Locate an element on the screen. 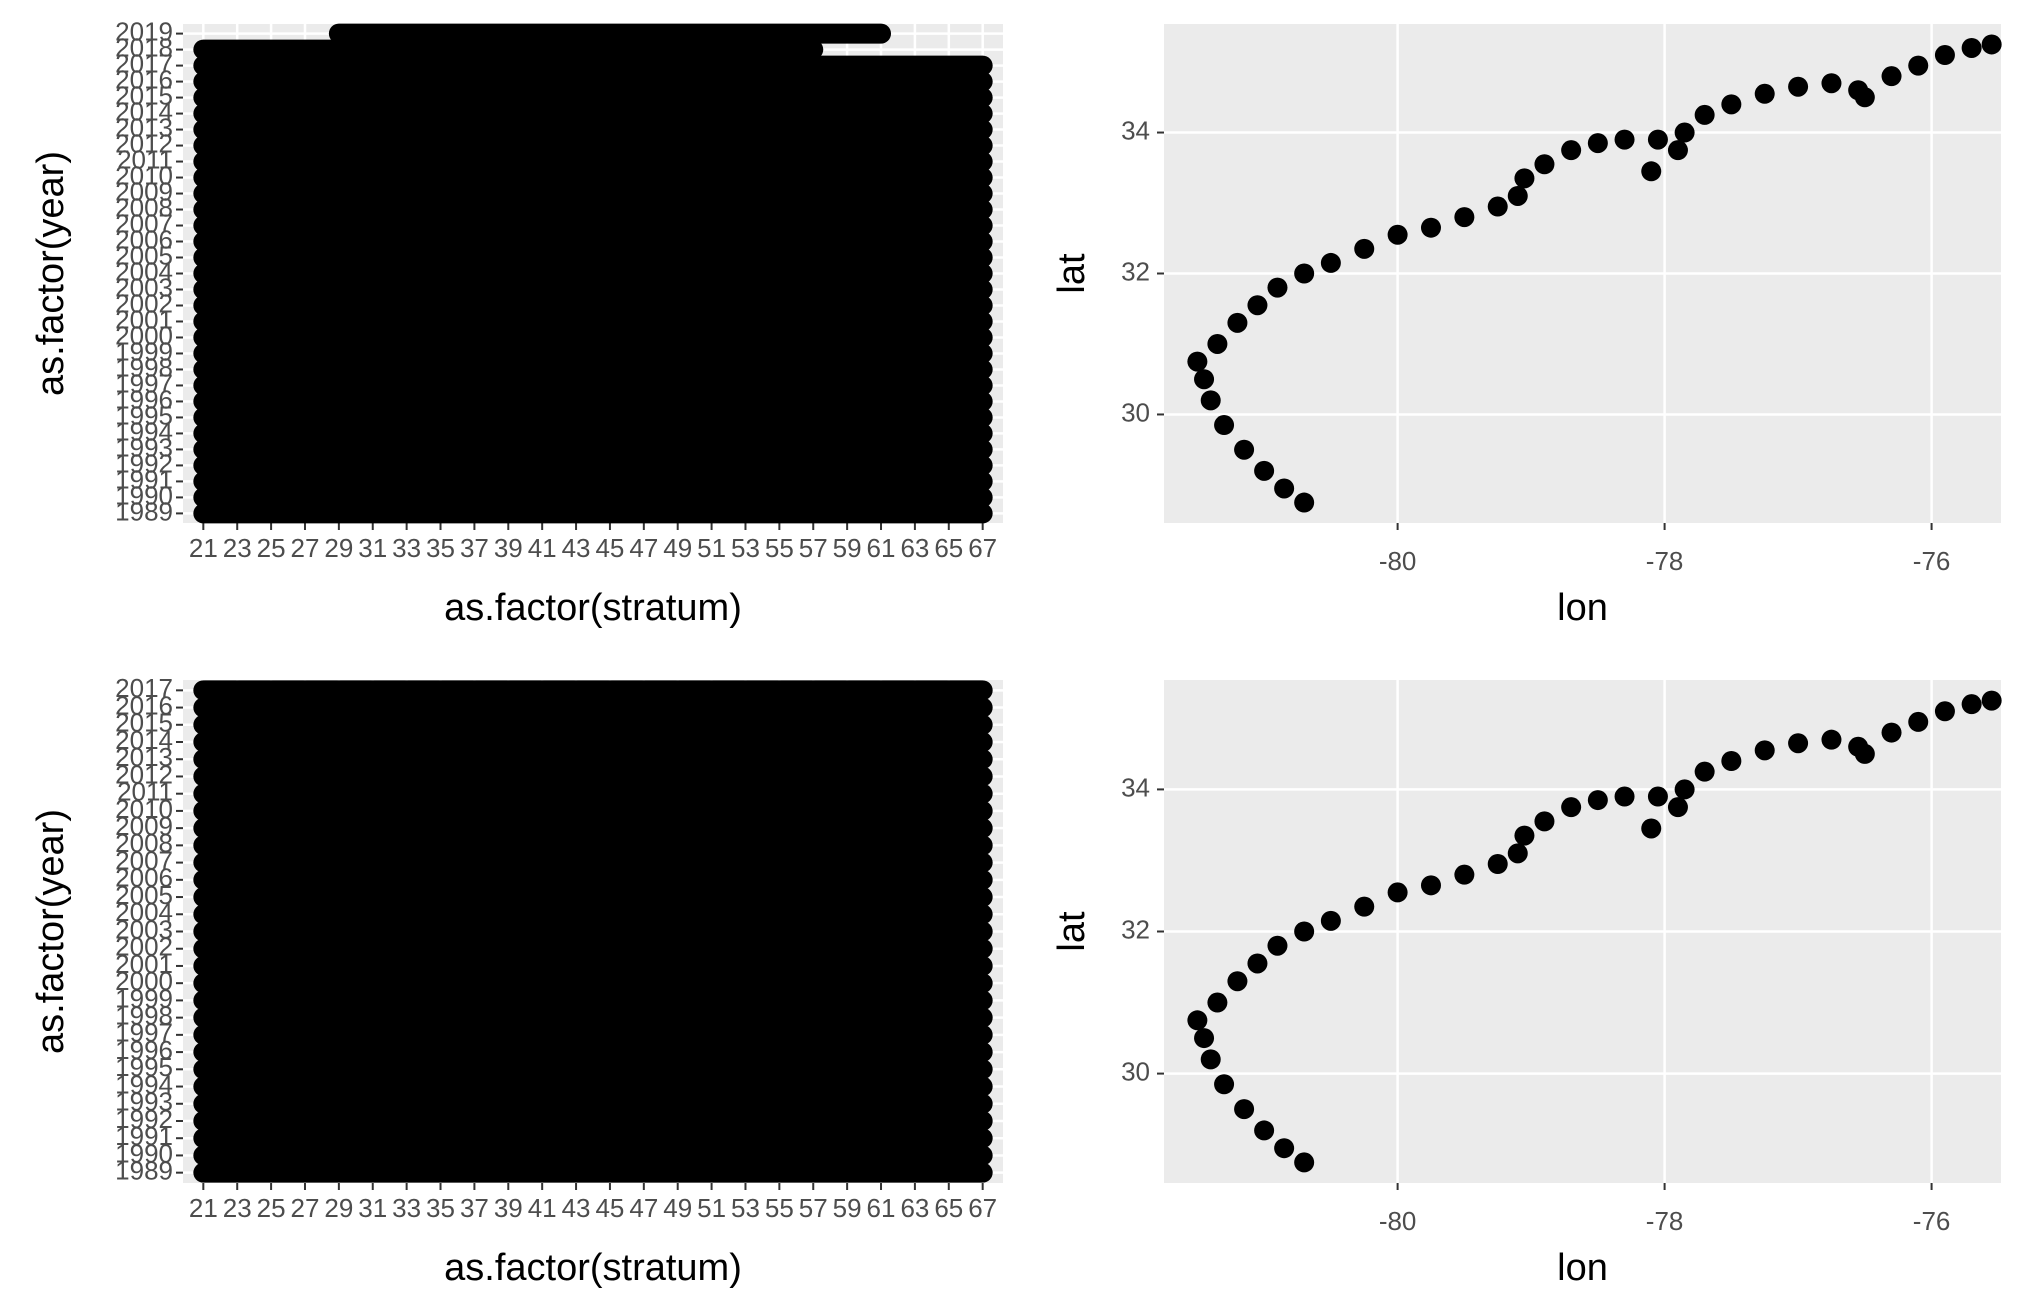 The width and height of the screenshot is (2040, 1309). y-tick-label: 1998 is located at coordinates (144, 367).